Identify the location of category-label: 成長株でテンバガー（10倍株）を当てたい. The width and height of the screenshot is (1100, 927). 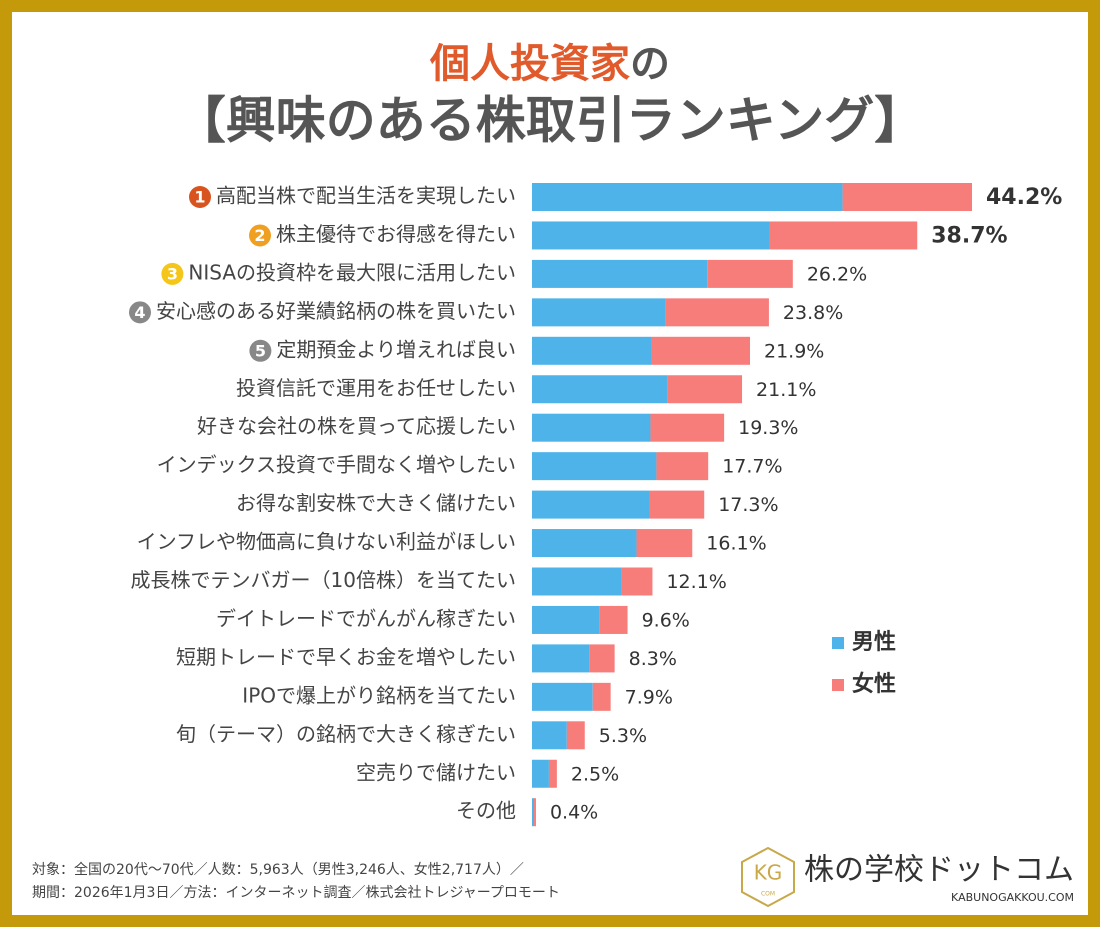
(323, 580).